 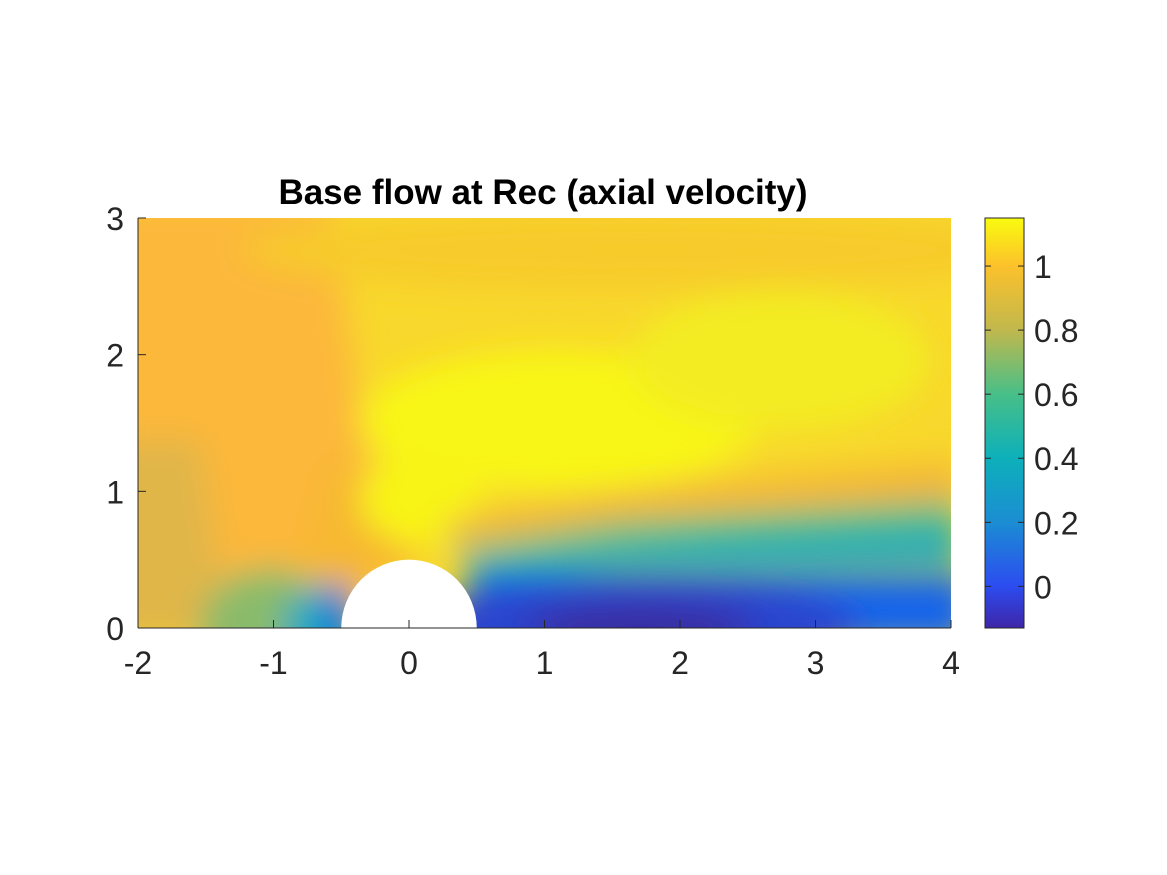 I want to click on colorbar-tick-label: 0.4, so click(x=1056, y=459).